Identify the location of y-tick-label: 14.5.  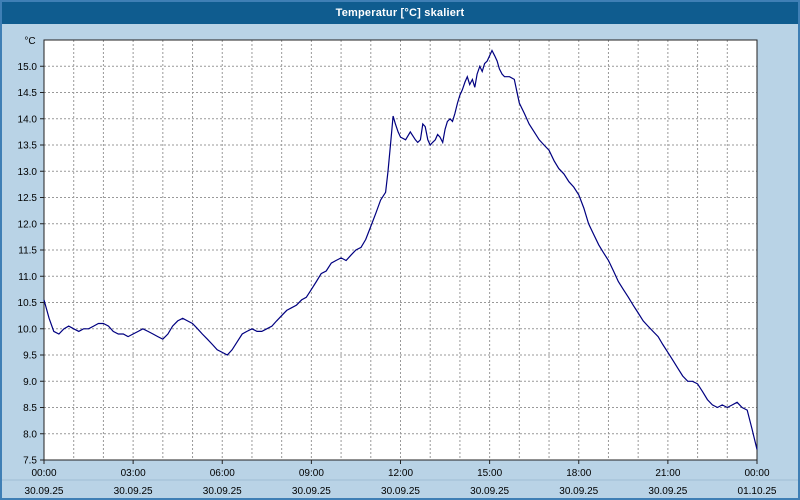
(28, 93).